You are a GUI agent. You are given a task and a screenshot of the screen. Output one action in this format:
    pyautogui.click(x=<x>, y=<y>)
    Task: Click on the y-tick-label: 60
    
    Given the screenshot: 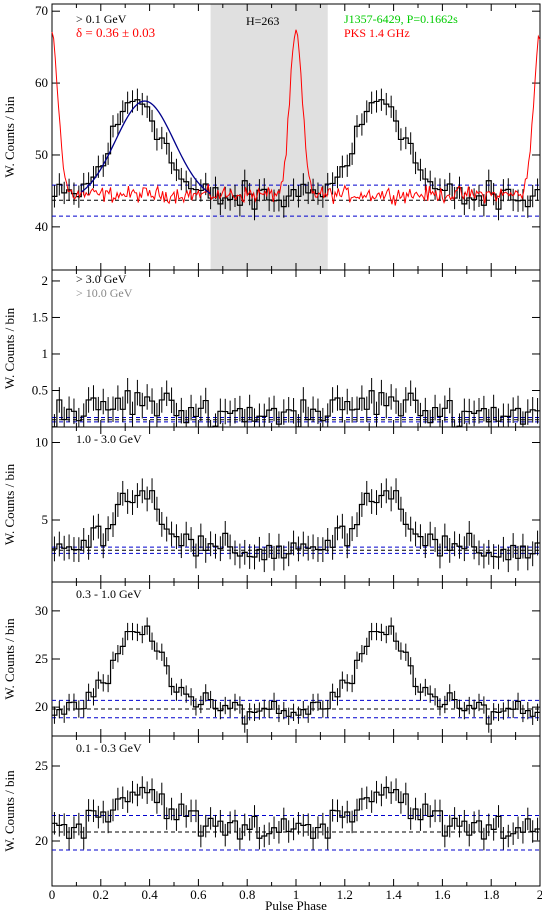 What is the action you would take?
    pyautogui.click(x=41, y=82)
    